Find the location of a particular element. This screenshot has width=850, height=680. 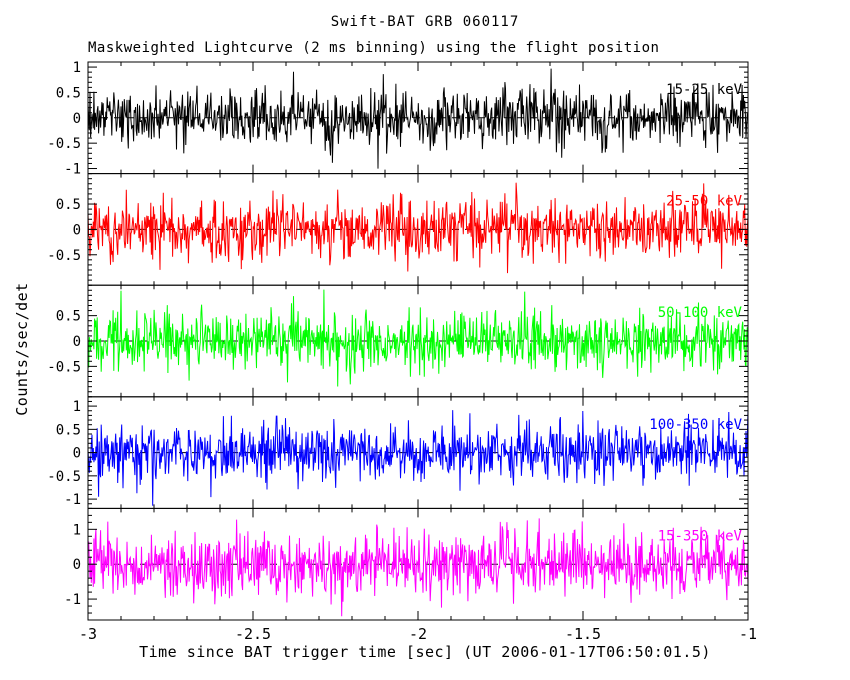

panel-1: 25-50 keV 0.5 0 -0.5 is located at coordinates (398, 229).